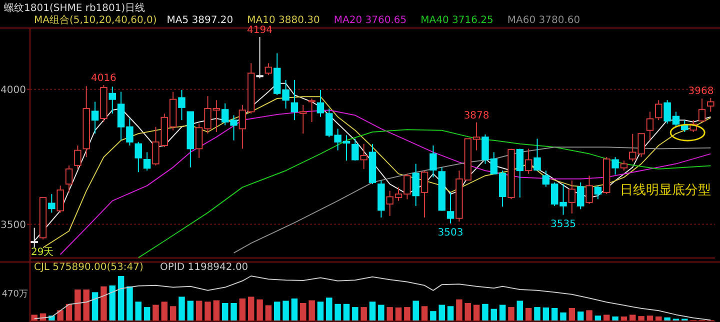 The width and height of the screenshot is (720, 322). I want to click on annotation: 3503, so click(451, 232).